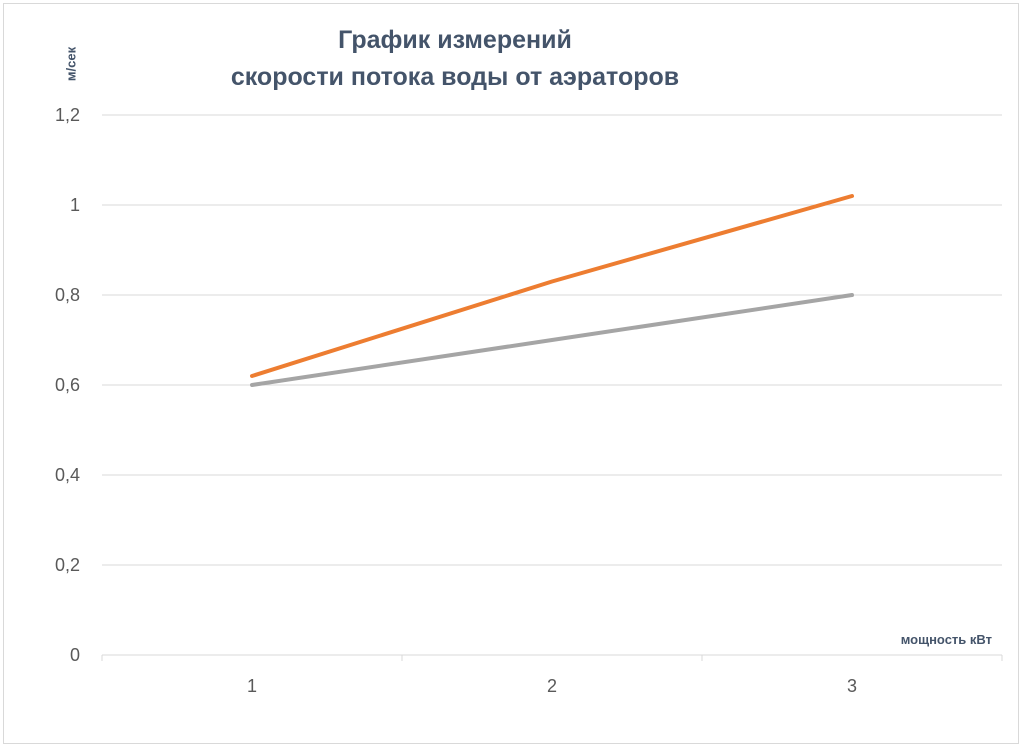  Describe the element at coordinates (67, 475) in the screenshot. I see `y-tick-label: 0,4` at that location.